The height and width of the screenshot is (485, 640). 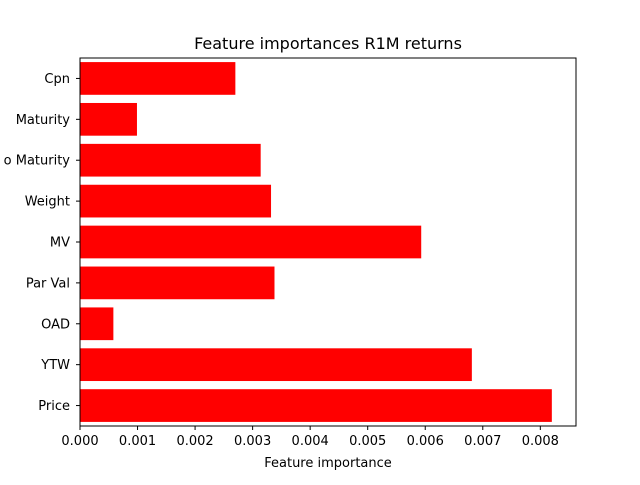 What do you see at coordinates (43, 120) in the screenshot?
I see `y-tick-label: Maturity` at bounding box center [43, 120].